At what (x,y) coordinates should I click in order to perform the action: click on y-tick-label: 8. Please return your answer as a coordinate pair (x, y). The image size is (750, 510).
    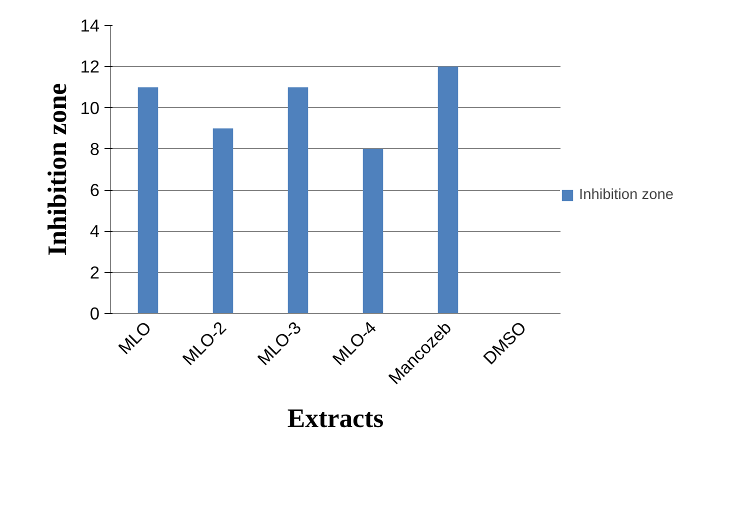
    Looking at the image, I should click on (95, 148).